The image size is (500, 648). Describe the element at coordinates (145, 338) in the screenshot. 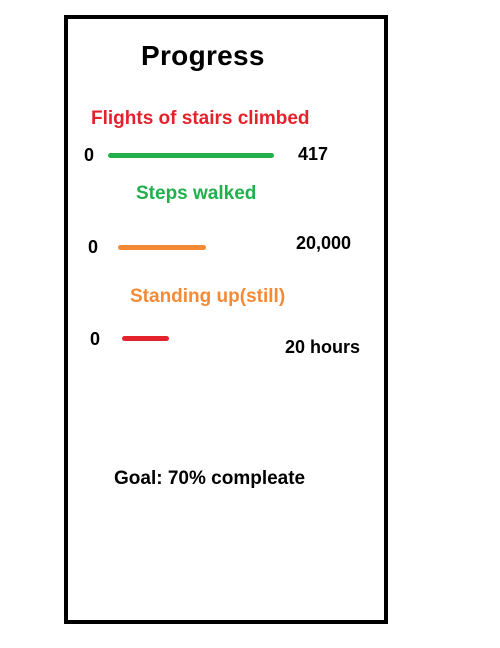

I see `progress-bar-standing` at that location.